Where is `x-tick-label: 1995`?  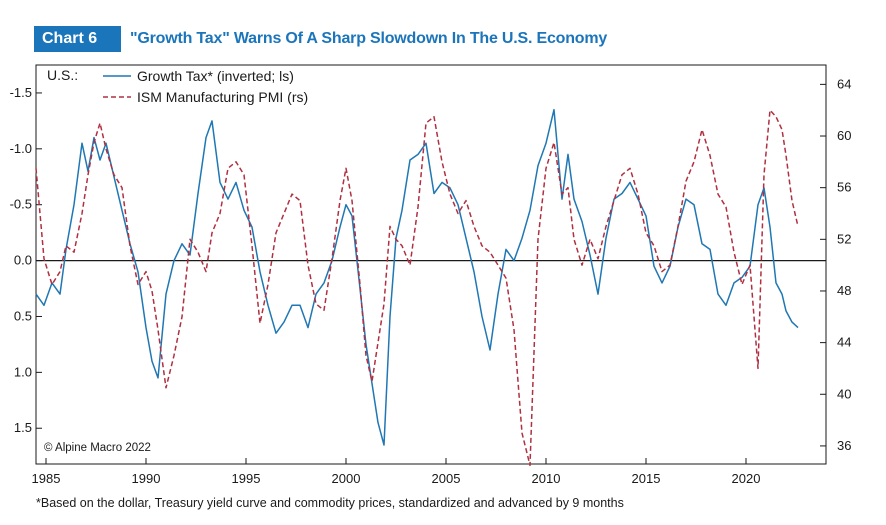 x-tick-label: 1995 is located at coordinates (246, 478).